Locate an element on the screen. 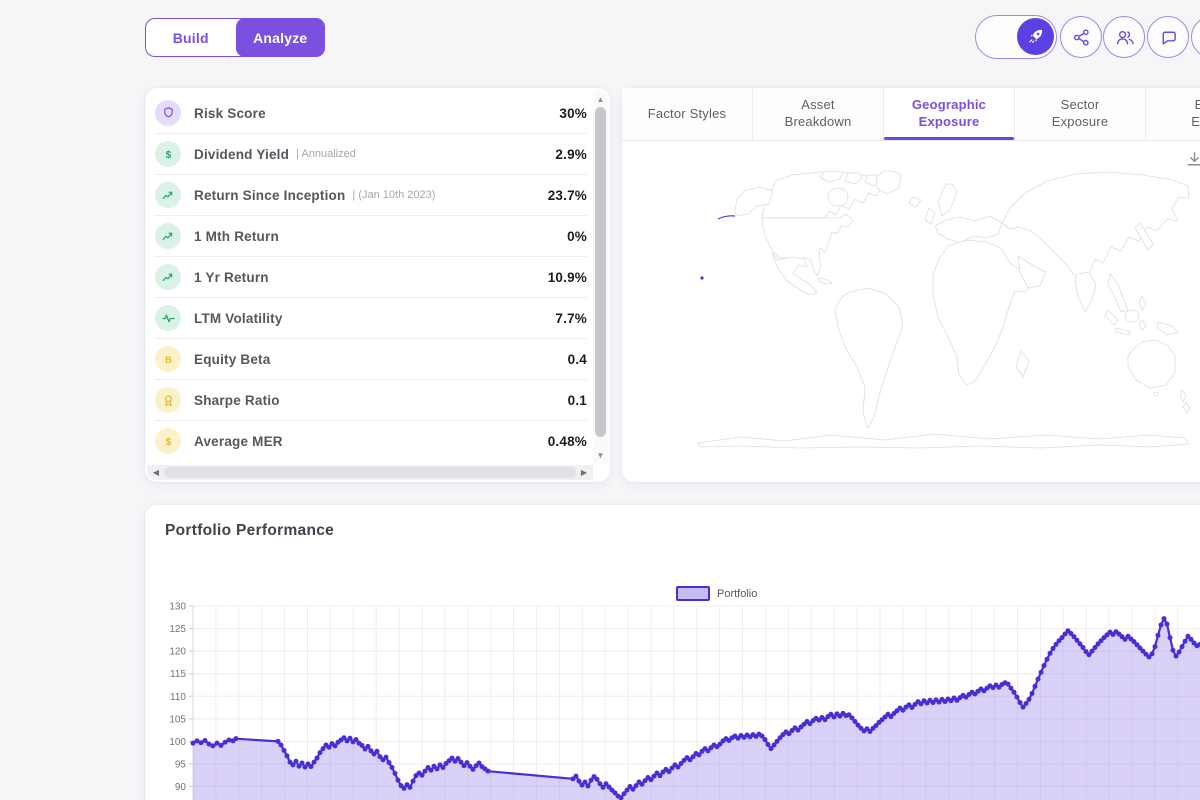  svg-text: 115 is located at coordinates (178, 674).